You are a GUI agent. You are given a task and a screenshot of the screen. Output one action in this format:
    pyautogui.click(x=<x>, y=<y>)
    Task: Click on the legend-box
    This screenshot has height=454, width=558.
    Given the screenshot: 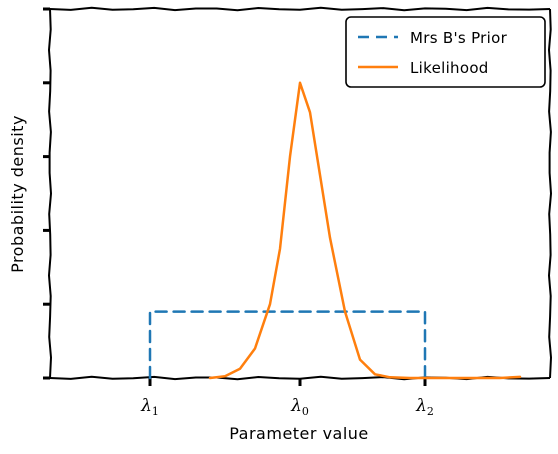 What is the action you would take?
    pyautogui.click(x=445, y=52)
    